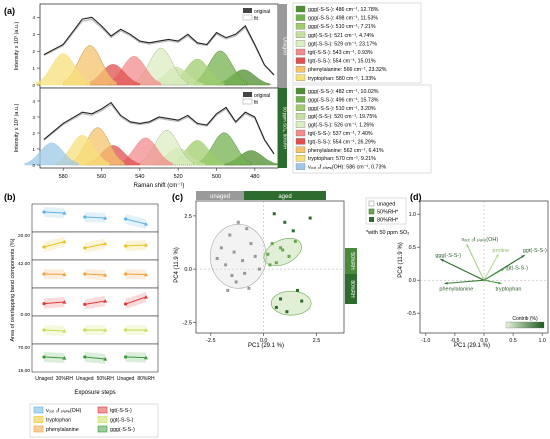 Image resolution: width=550 pixels, height=439 pixels. I want to click on a-legend-top-items-label-2: ggg(-S-S-): 510 cm⁻¹, 7.21%, so click(342, 27).